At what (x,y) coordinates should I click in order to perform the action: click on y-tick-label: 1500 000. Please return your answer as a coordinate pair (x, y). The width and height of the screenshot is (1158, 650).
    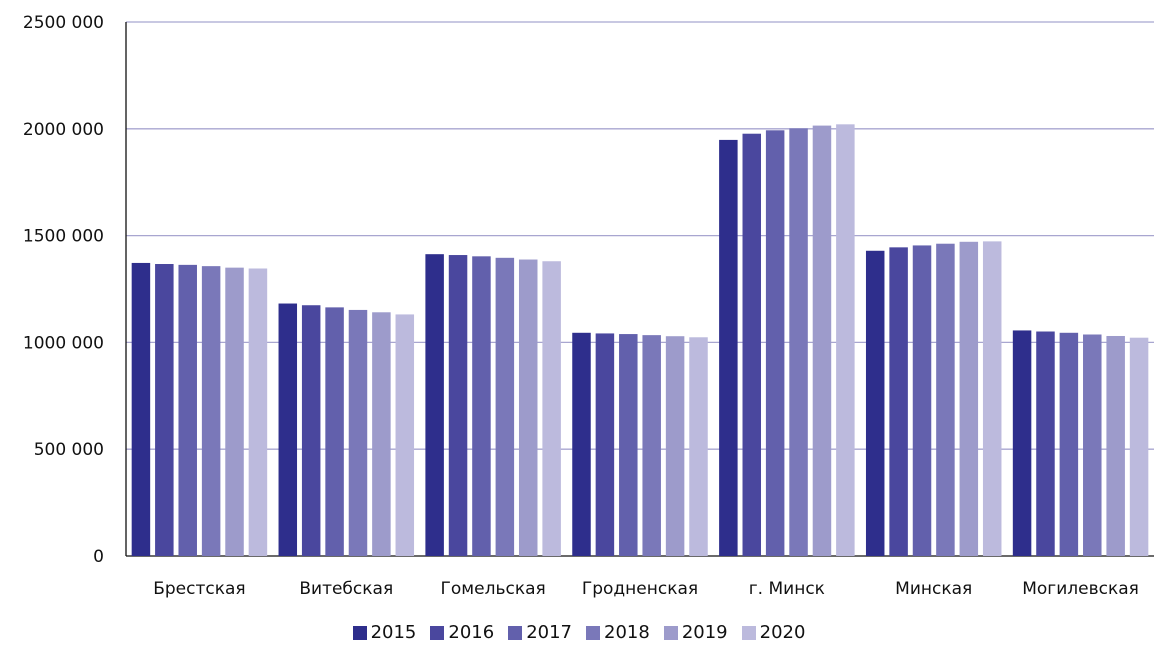
    Looking at the image, I should click on (63, 237).